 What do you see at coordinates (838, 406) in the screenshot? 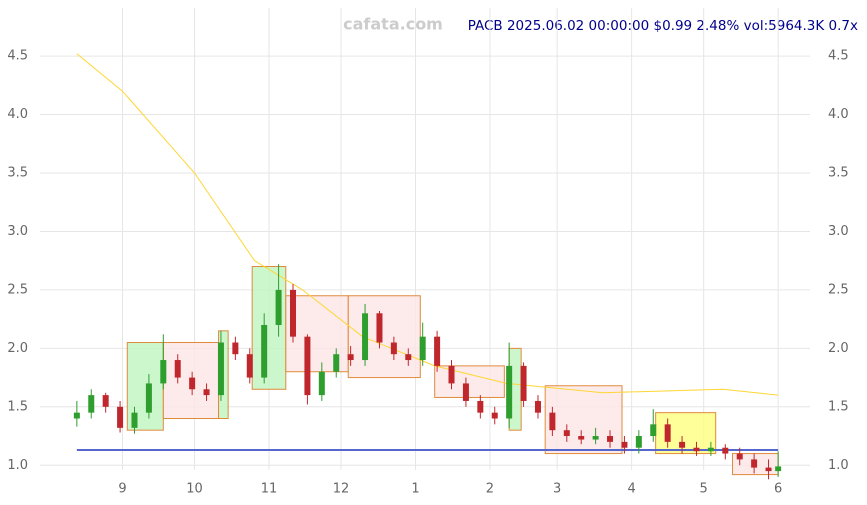
I see `y-tick-label-right: 1.5` at bounding box center [838, 406].